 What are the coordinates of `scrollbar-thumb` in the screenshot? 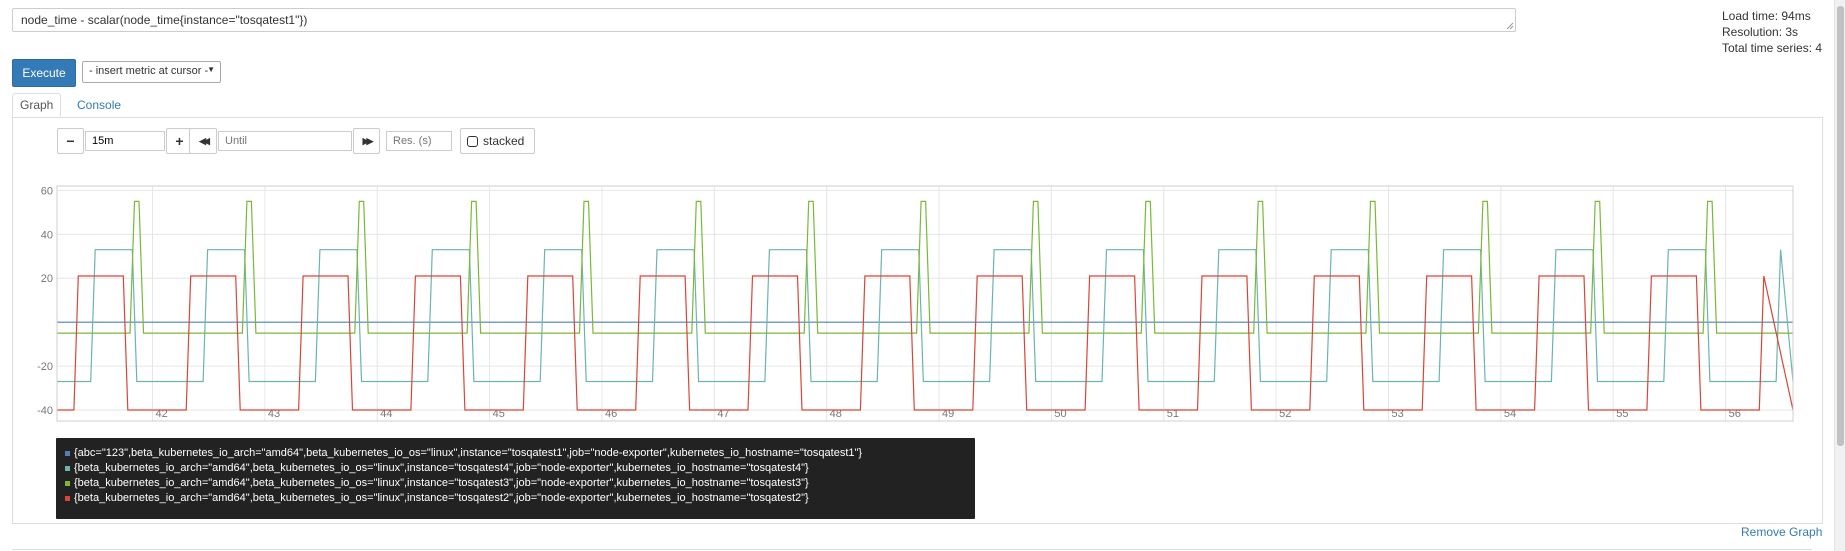 It's located at (1840, 226).